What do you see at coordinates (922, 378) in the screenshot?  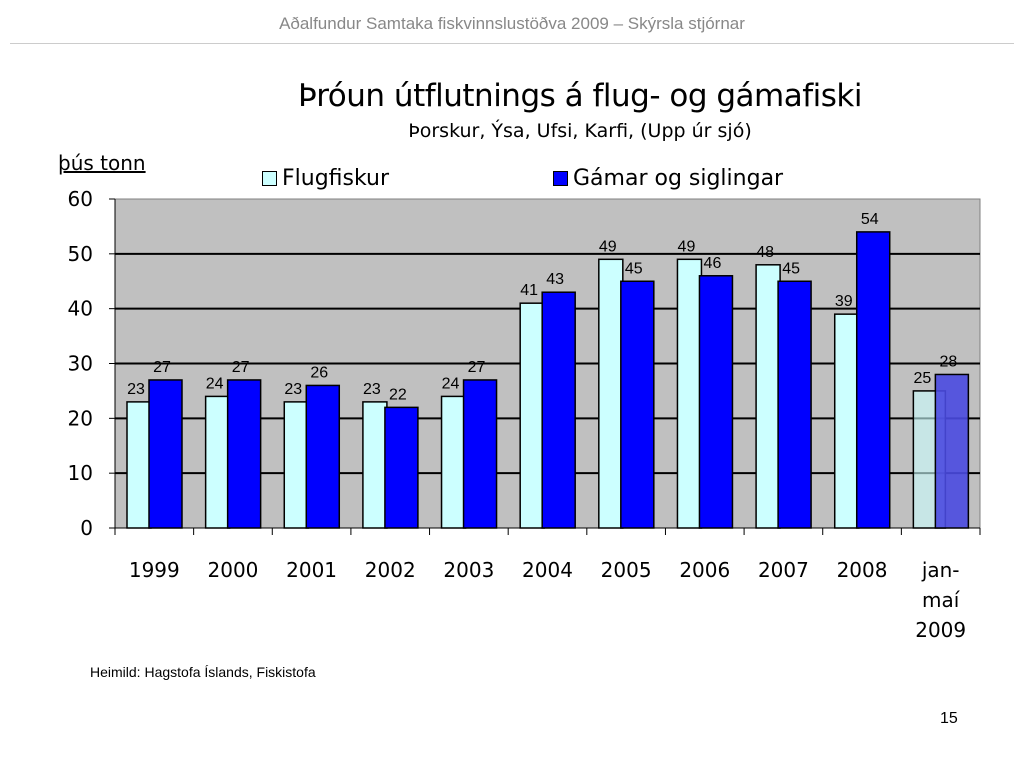 I see `data-label: 25` at bounding box center [922, 378].